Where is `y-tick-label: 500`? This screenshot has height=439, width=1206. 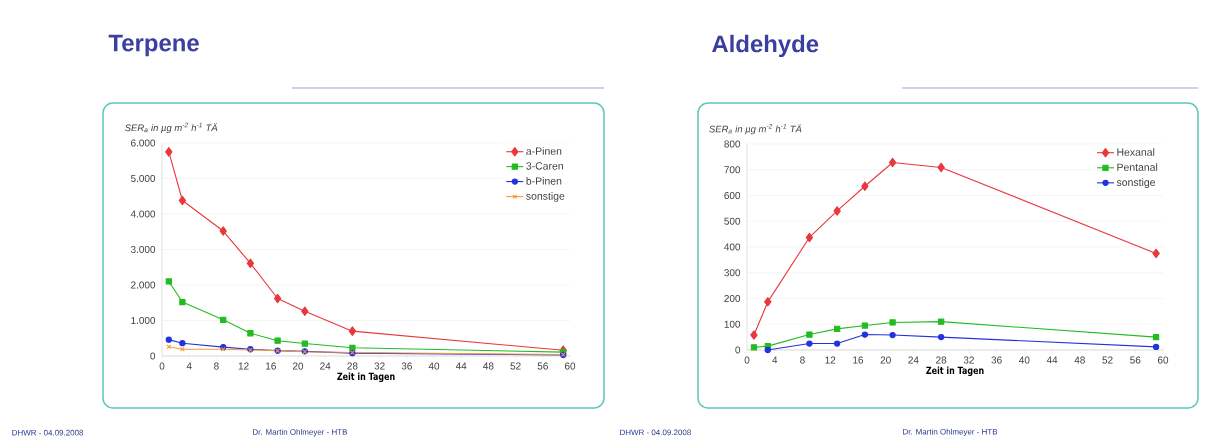
y-tick-label: 500 is located at coordinates (732, 221).